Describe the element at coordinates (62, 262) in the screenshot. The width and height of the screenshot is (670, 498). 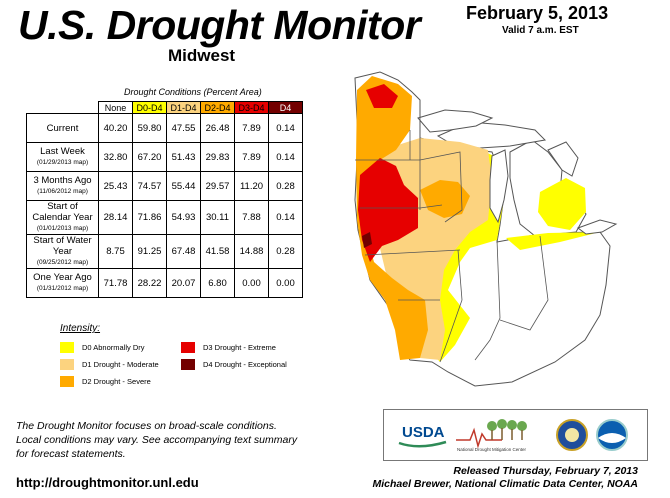
I see `row-label-date: (09/25/2012 map)` at that location.